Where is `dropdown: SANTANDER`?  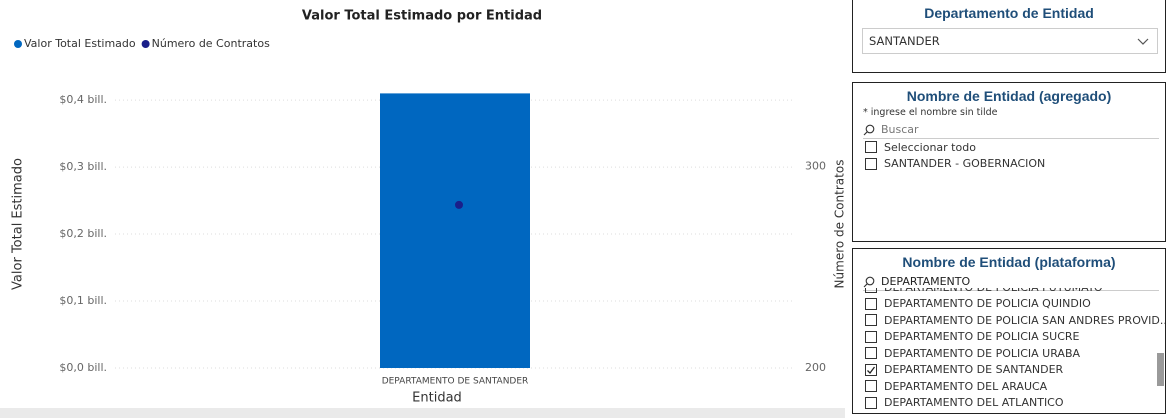
dropdown: SANTANDER is located at coordinates (1010, 41).